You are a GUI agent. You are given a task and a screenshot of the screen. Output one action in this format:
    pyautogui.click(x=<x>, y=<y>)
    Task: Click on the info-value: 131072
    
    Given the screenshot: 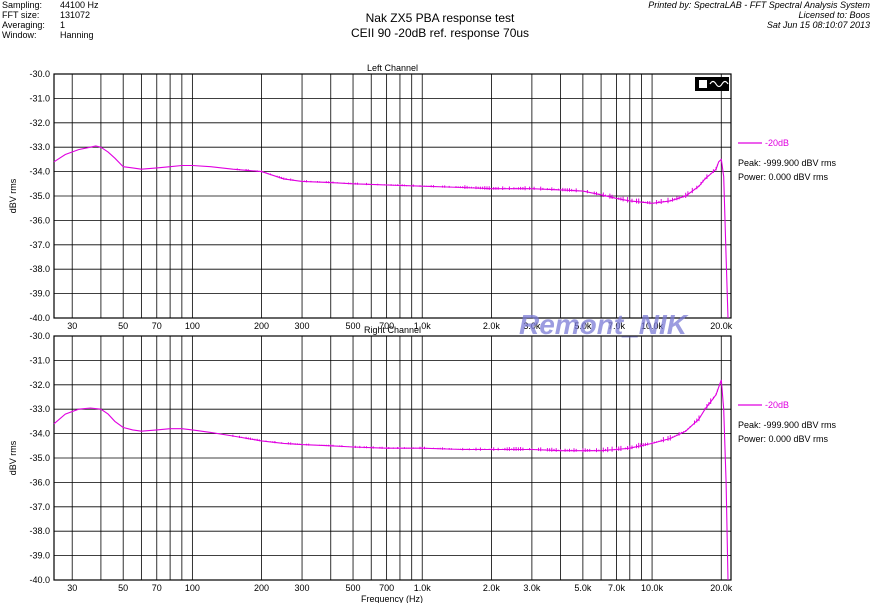 What is the action you would take?
    pyautogui.click(x=75, y=15)
    